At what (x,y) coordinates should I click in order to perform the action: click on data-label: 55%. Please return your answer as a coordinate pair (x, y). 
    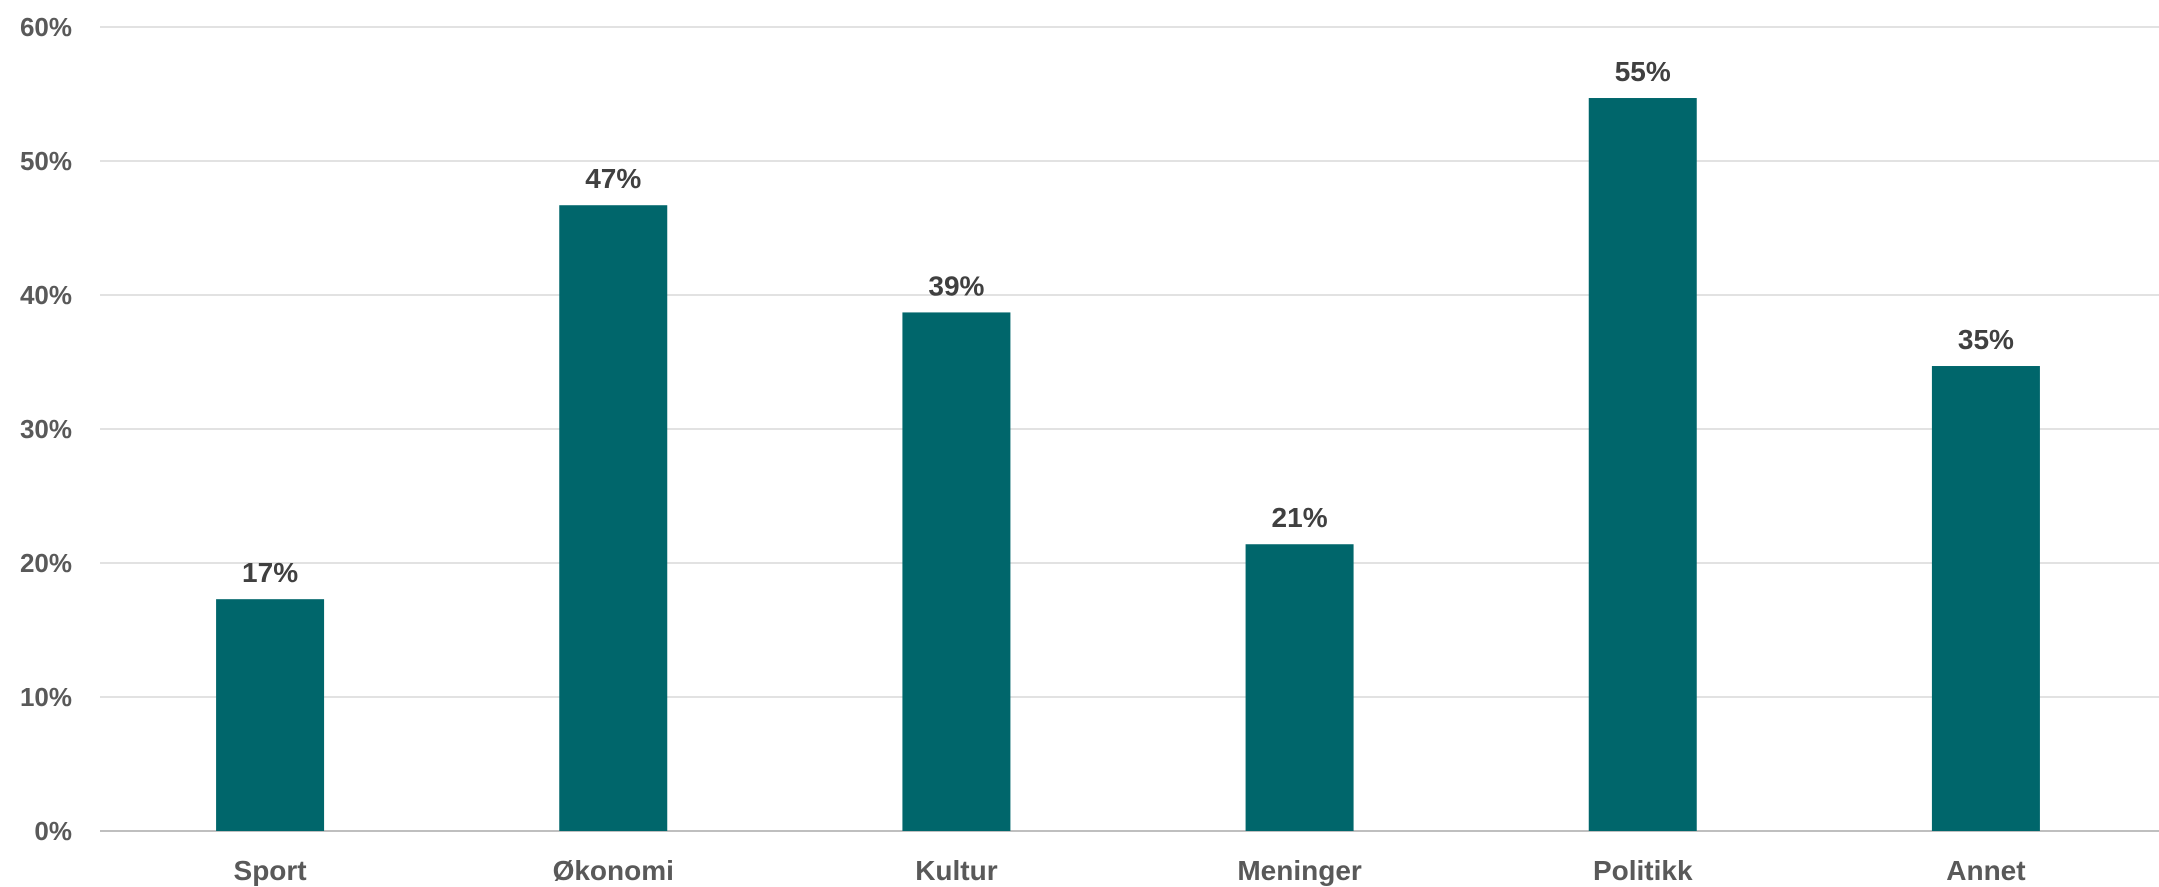
    Looking at the image, I should click on (1643, 71).